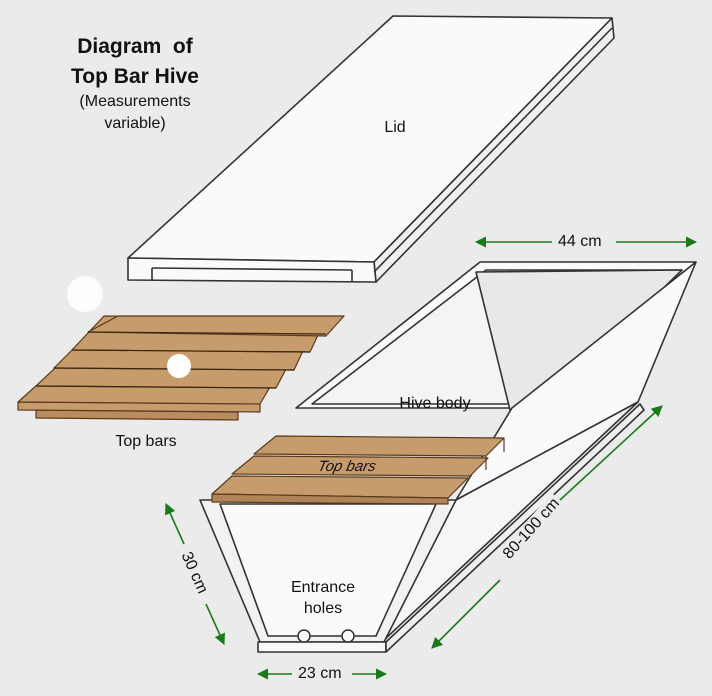 Image resolution: width=712 pixels, height=696 pixels. What do you see at coordinates (348, 636) in the screenshot?
I see `entrance-hole-right` at bounding box center [348, 636].